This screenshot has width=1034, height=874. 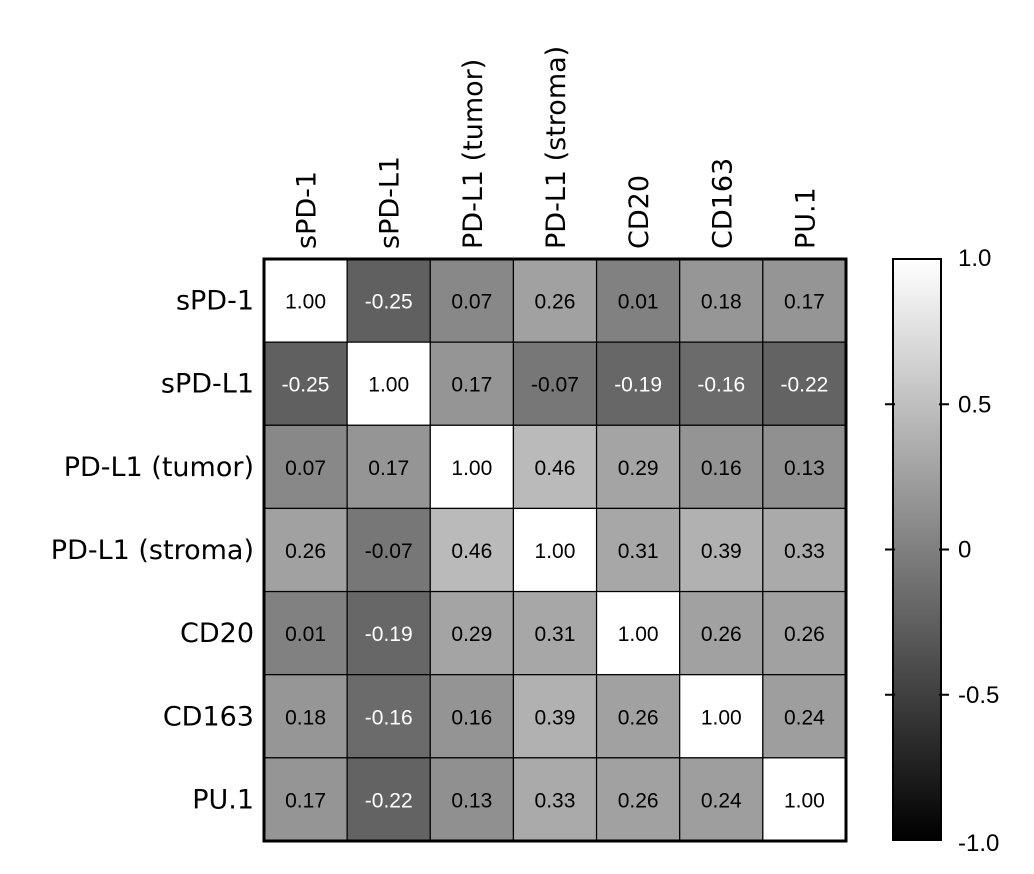 What do you see at coordinates (978, 843) in the screenshot?
I see `colorbar-tick-label: -1.0` at bounding box center [978, 843].